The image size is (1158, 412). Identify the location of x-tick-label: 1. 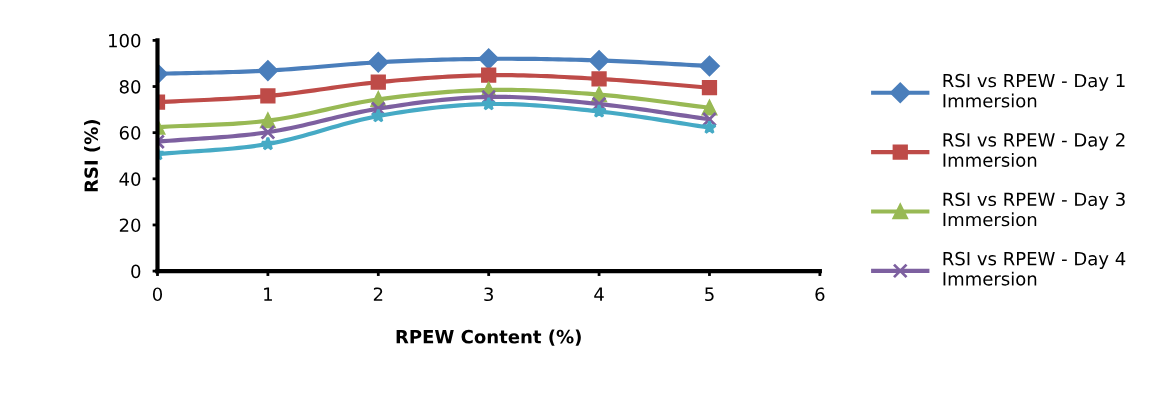
(268, 294).